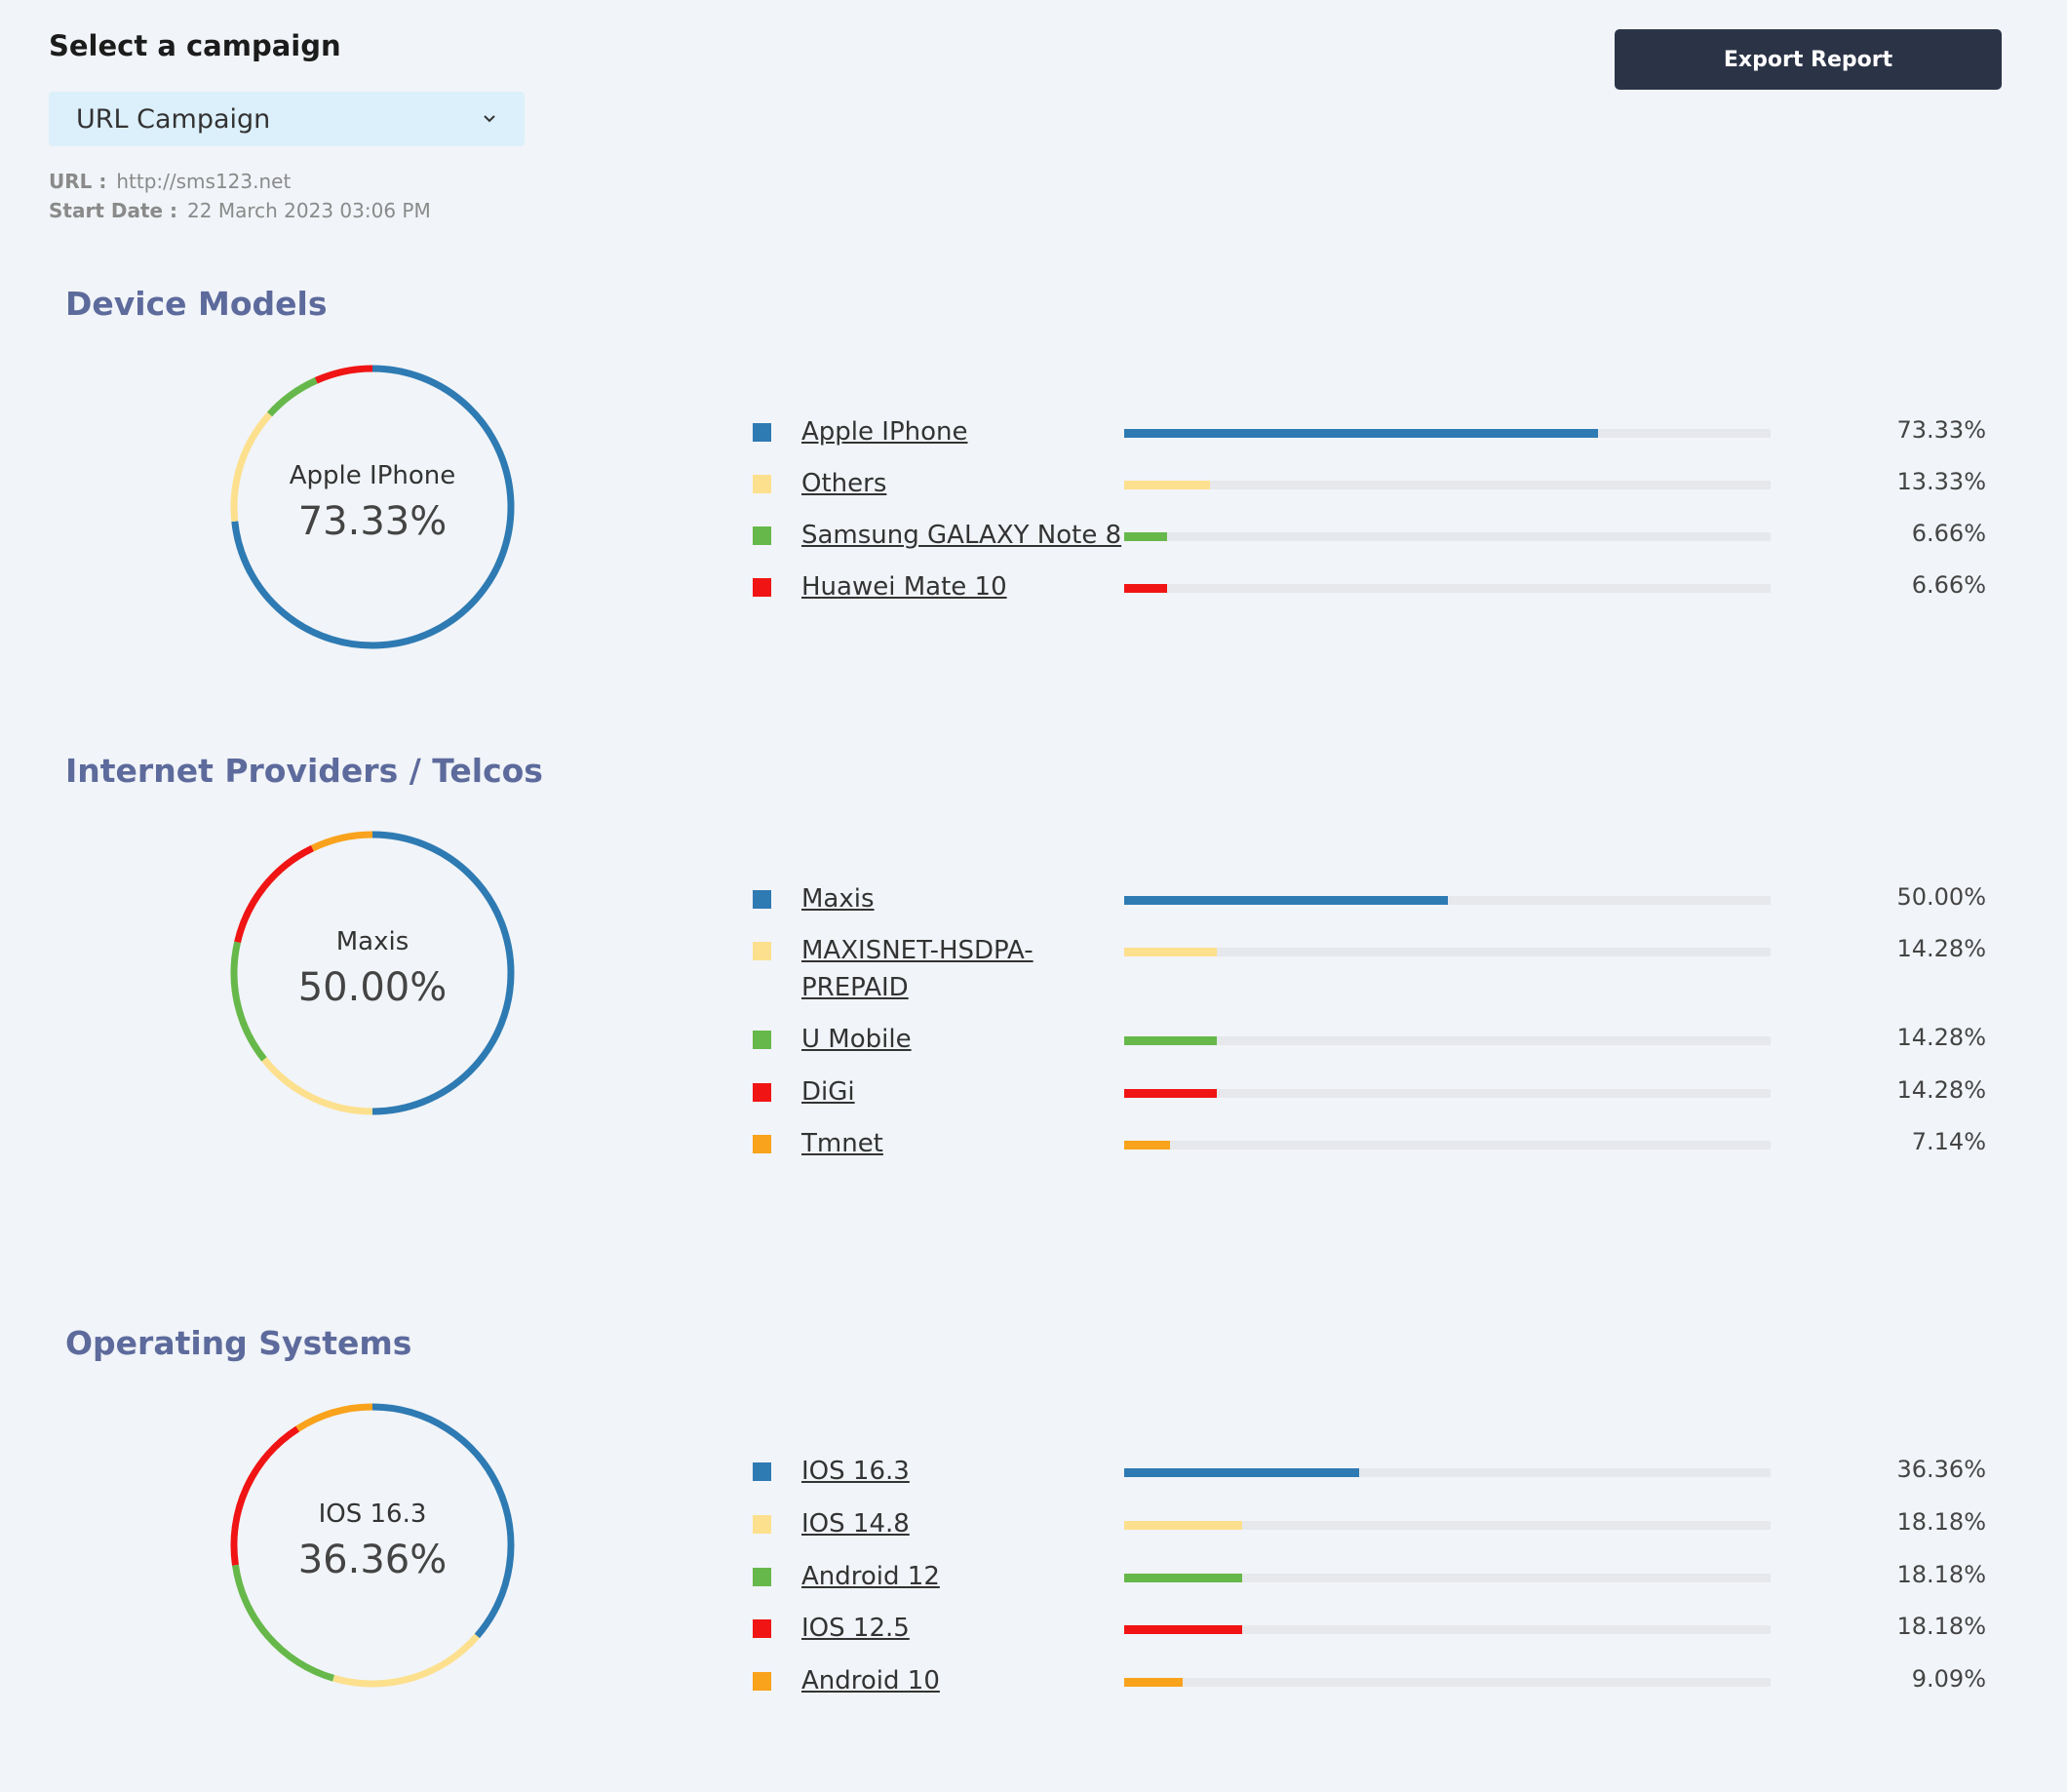 The width and height of the screenshot is (2067, 1792). I want to click on donut-chart: Apple IPhone 73.33%, so click(372, 507).